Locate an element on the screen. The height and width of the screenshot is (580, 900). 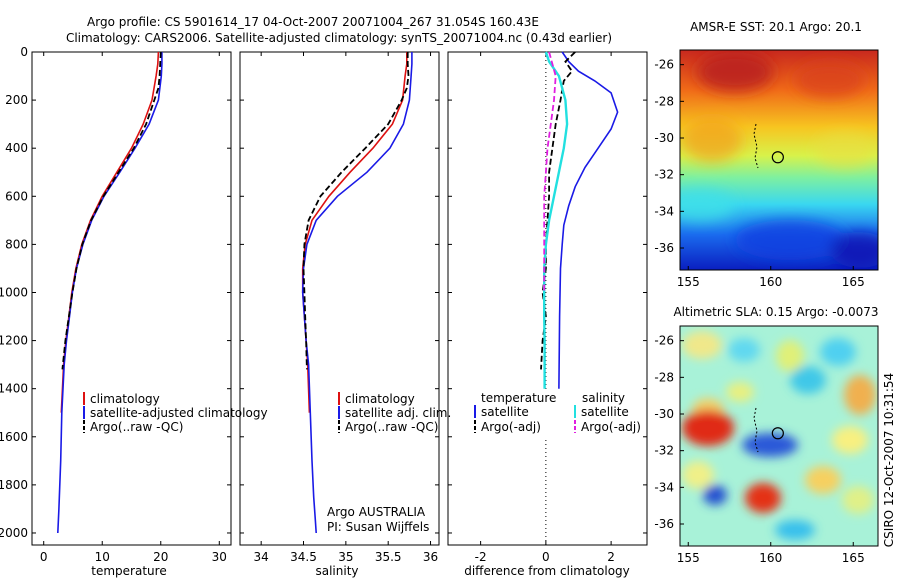
legend-label-satellite-adjusted: satellite-adjusted climatology is located at coordinates (179, 413).